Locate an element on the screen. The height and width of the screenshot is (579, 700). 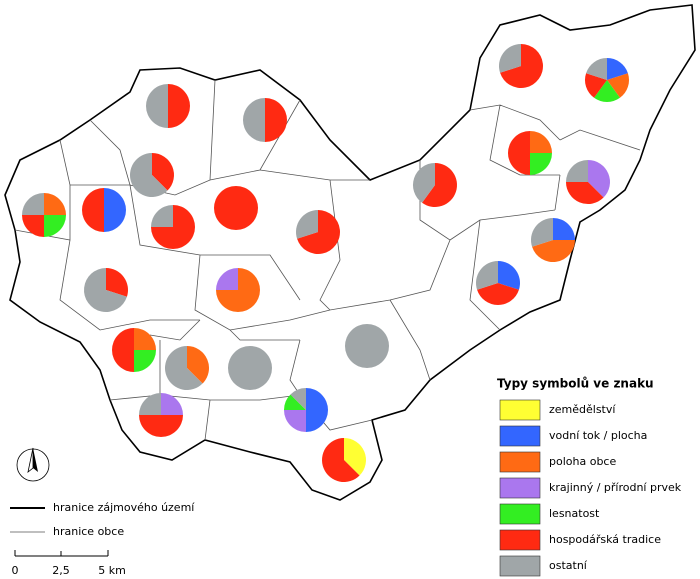
legend-label: krajinný / přírodní prvek is located at coordinates (615, 487).